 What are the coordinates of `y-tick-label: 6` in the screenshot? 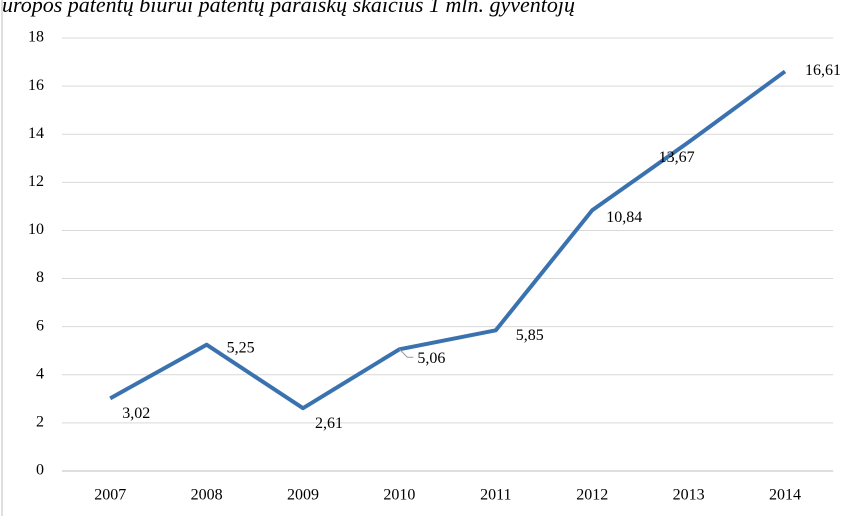 It's located at (40, 325).